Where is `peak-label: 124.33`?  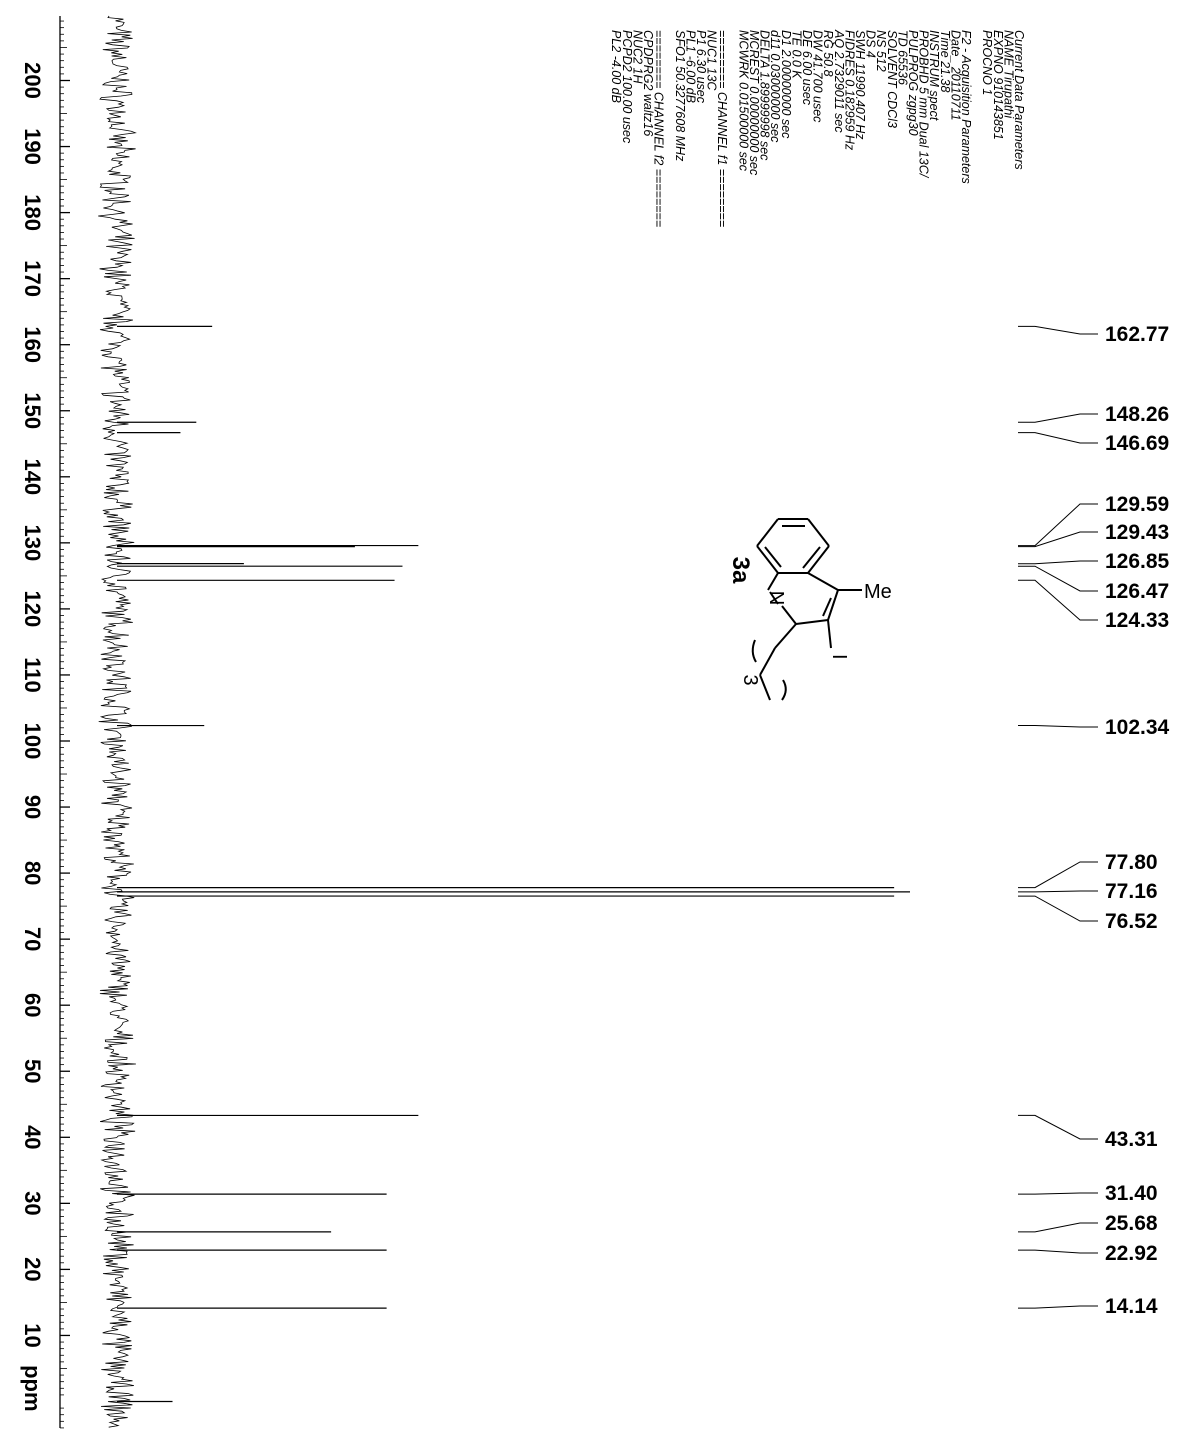 peak-label: 124.33 is located at coordinates (1137, 620).